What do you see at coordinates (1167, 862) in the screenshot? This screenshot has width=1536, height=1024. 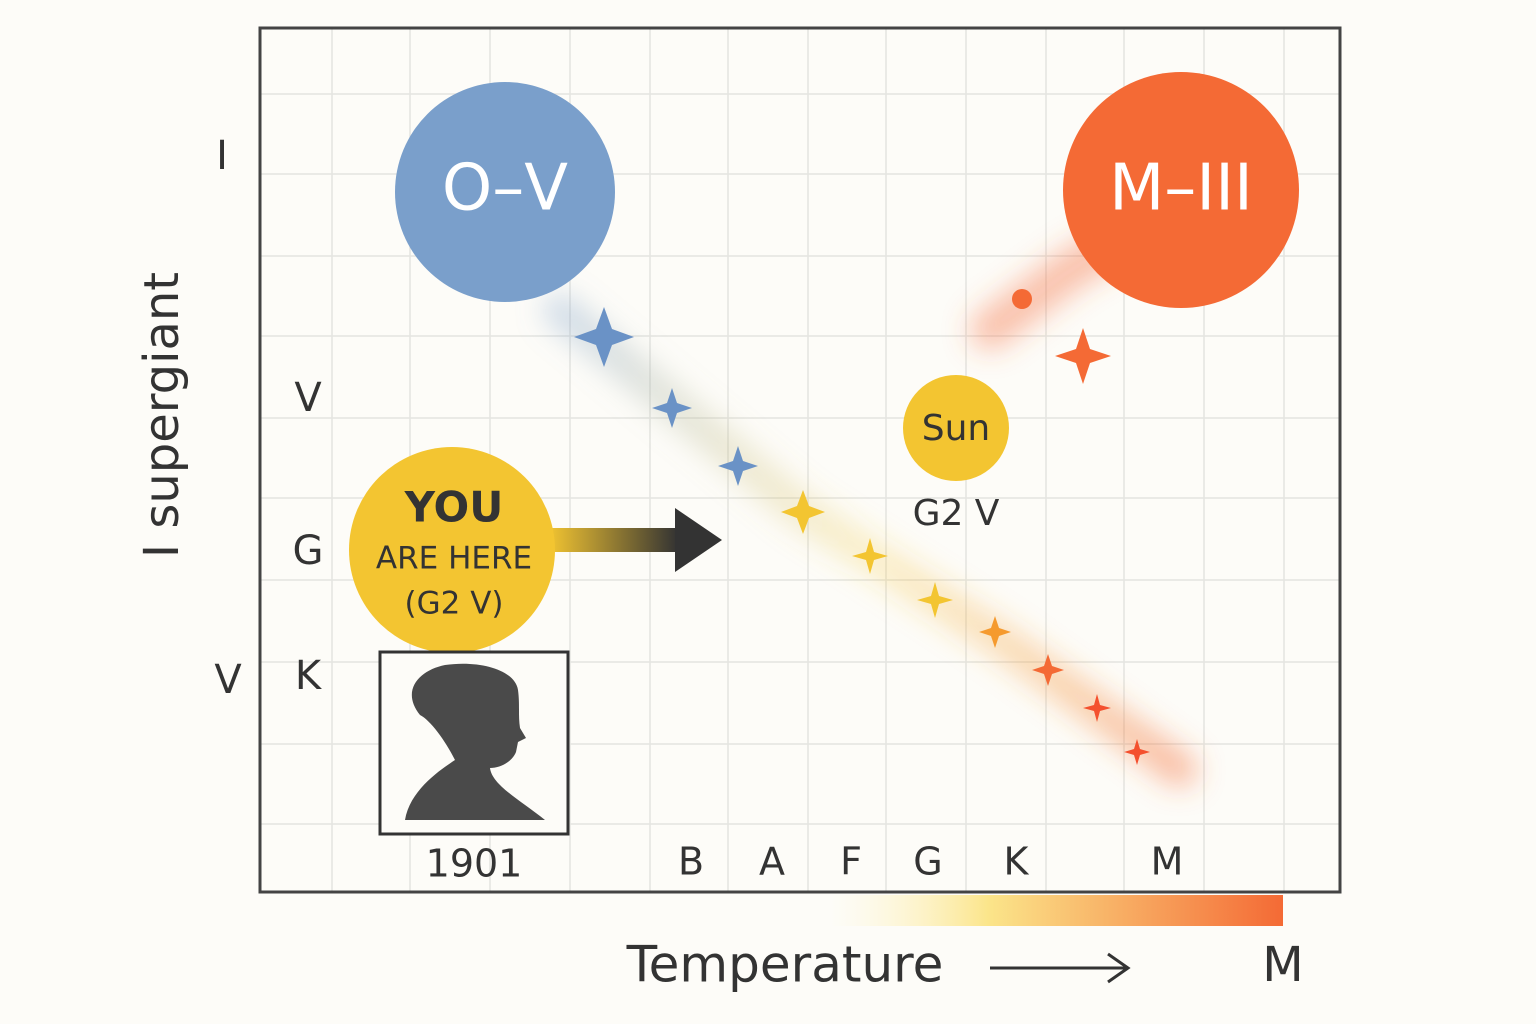 I see `x-label: M` at bounding box center [1167, 862].